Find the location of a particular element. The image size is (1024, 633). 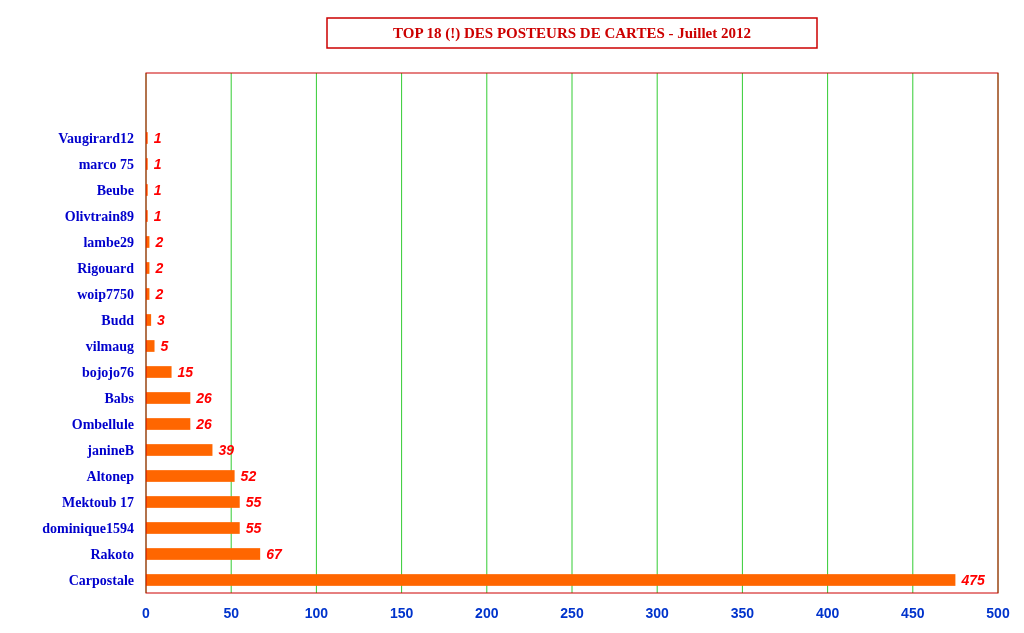

y-tick-label: Altonep is located at coordinates (110, 476).